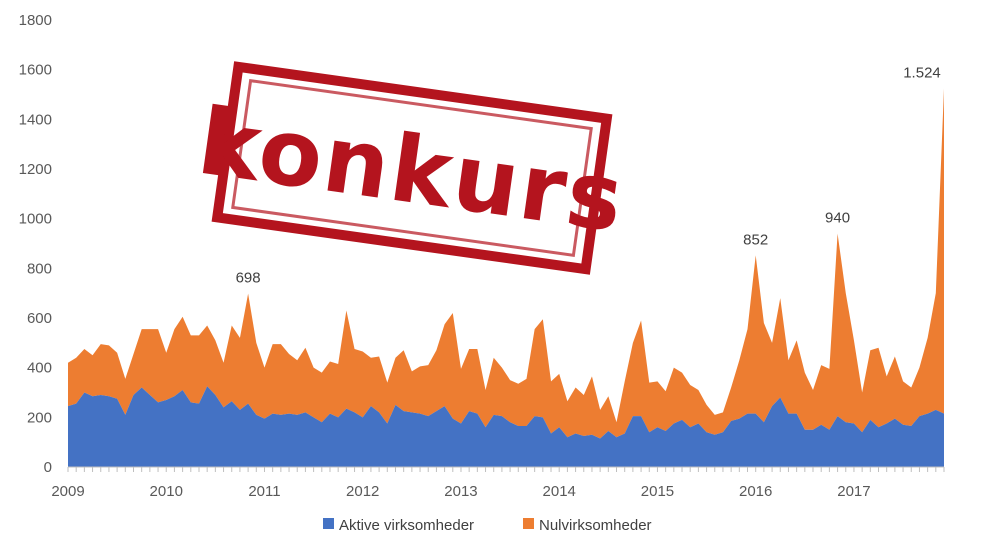  Describe the element at coordinates (487, 525) in the screenshot. I see `legend: Aktive virksomheder Nulvirksomheder` at that location.